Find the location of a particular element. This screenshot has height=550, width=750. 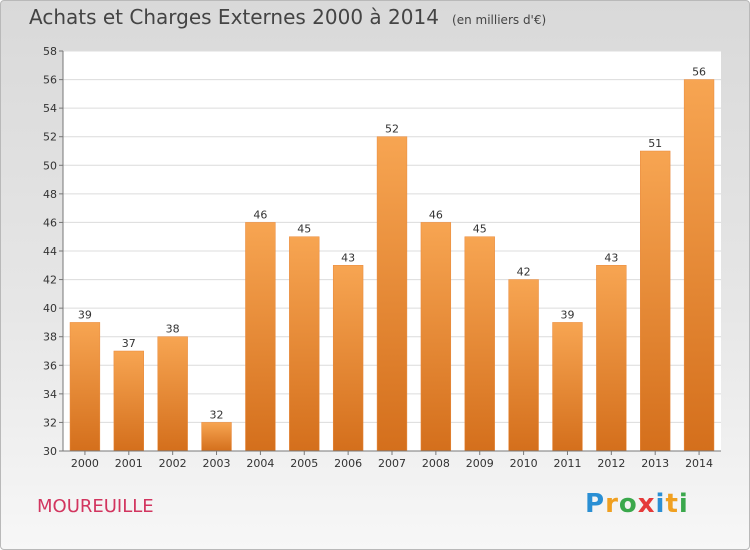

x-tick-label: 2014 is located at coordinates (699, 463).